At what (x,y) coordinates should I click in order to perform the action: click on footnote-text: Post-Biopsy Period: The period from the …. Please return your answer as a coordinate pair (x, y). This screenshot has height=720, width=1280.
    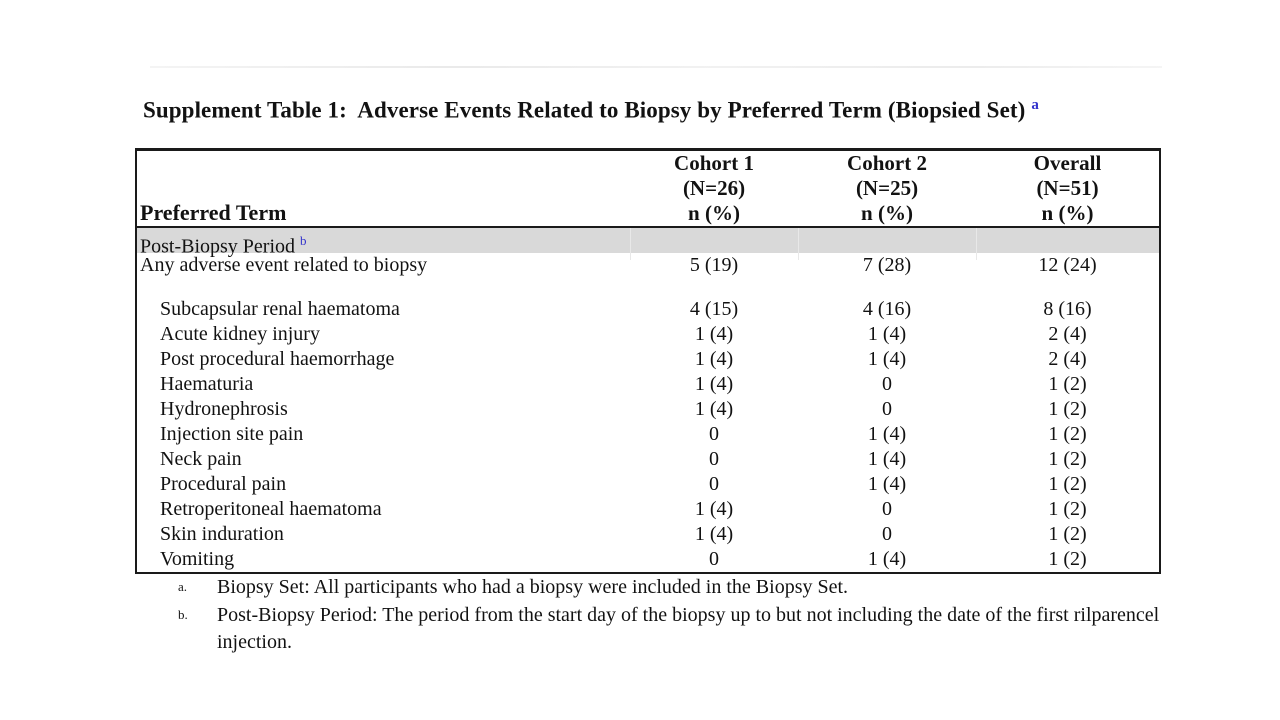
    Looking at the image, I should click on (688, 628).